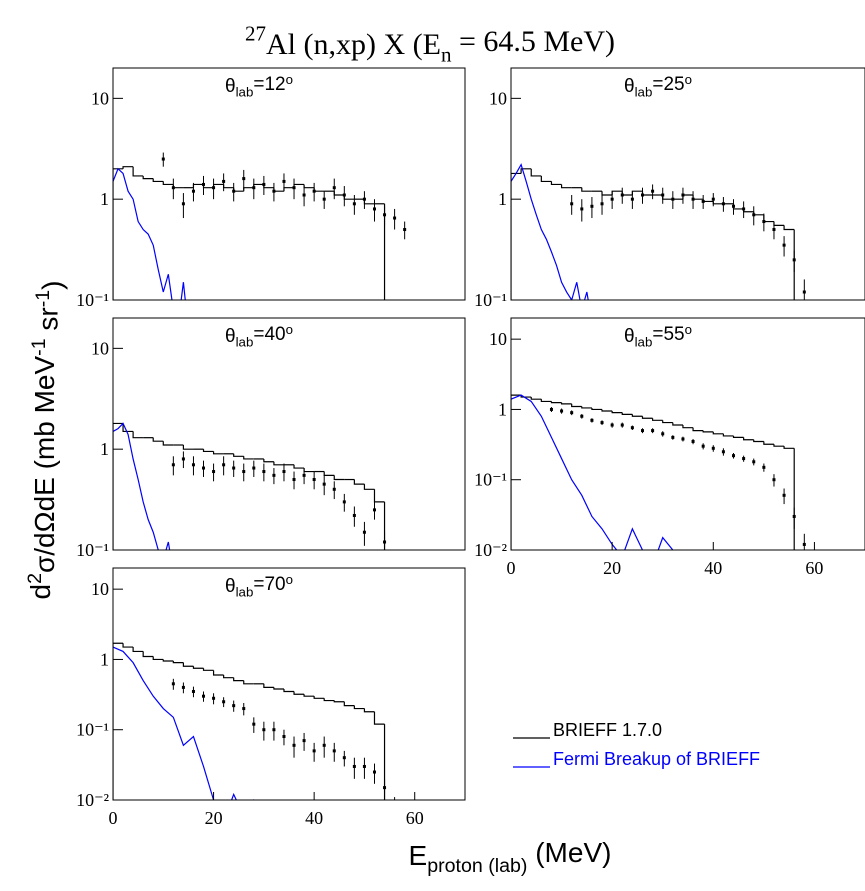 This screenshot has width=865, height=891. I want to click on x-tick-label: 0, so click(113, 818).